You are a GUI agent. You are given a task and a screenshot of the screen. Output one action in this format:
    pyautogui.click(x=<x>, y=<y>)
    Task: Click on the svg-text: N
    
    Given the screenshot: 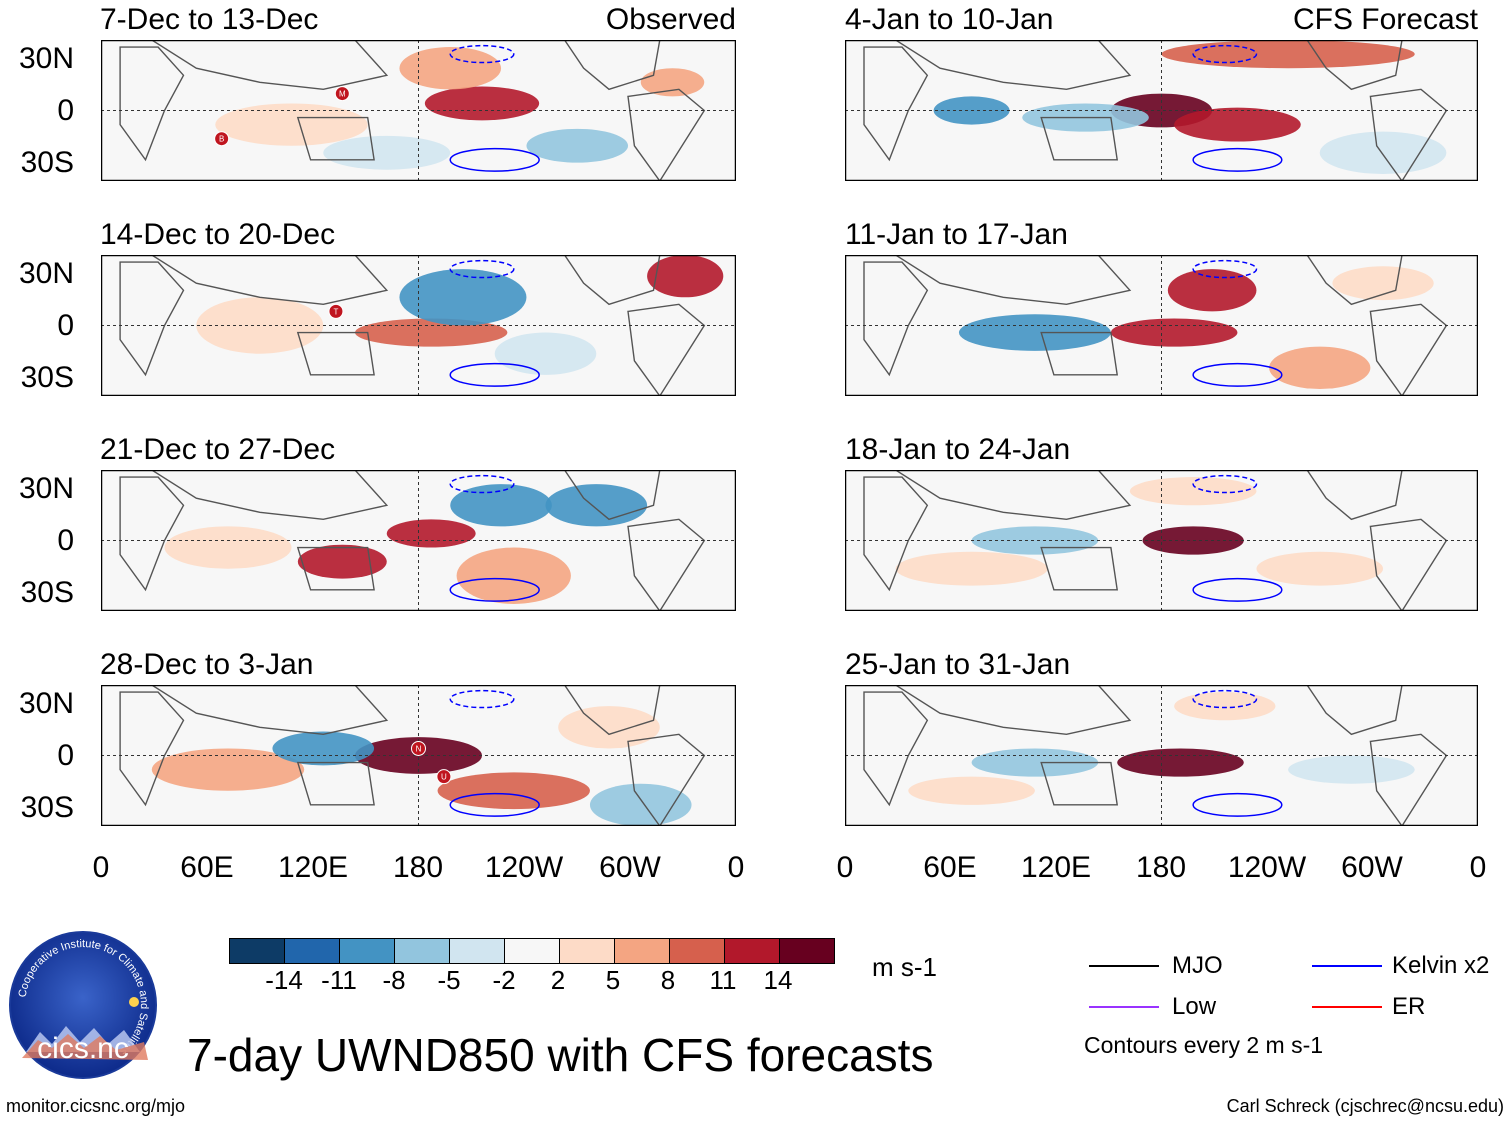 What is the action you would take?
    pyautogui.click(x=419, y=748)
    